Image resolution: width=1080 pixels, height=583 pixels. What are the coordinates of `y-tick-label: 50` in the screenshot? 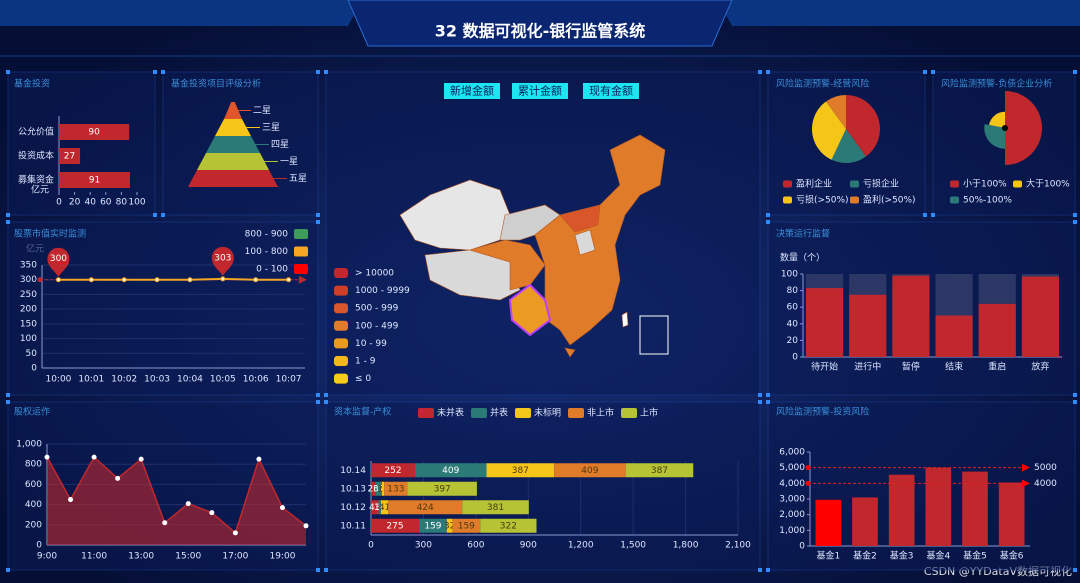 It's located at (32, 354).